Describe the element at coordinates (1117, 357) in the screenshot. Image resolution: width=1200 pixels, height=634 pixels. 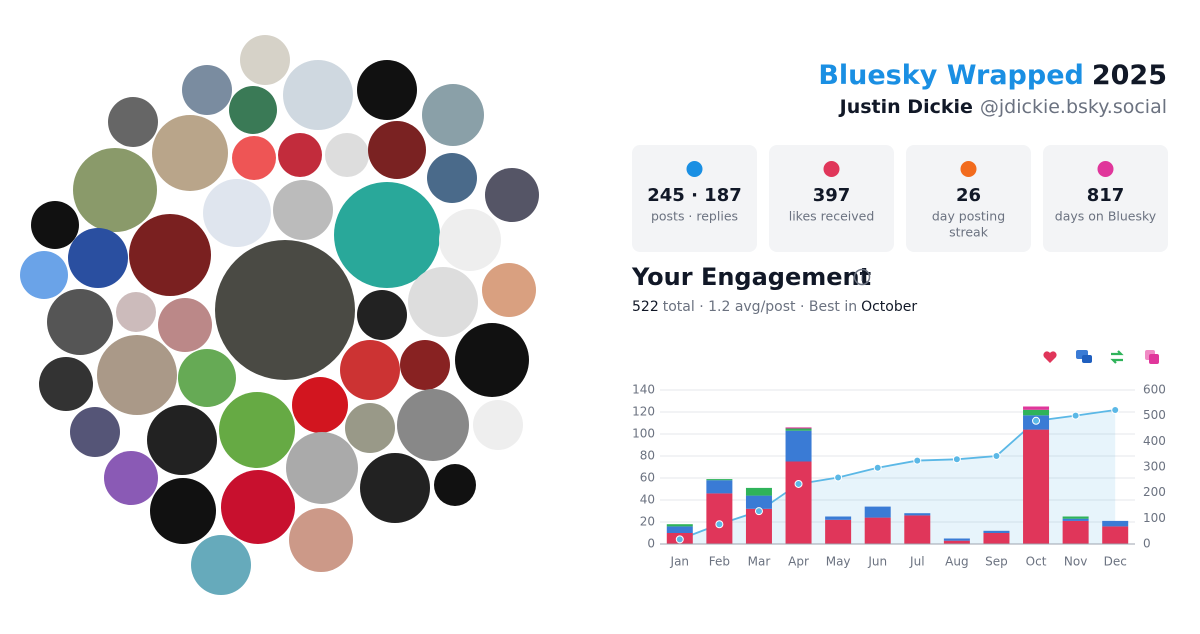
I see `legend-repost-icon` at that location.